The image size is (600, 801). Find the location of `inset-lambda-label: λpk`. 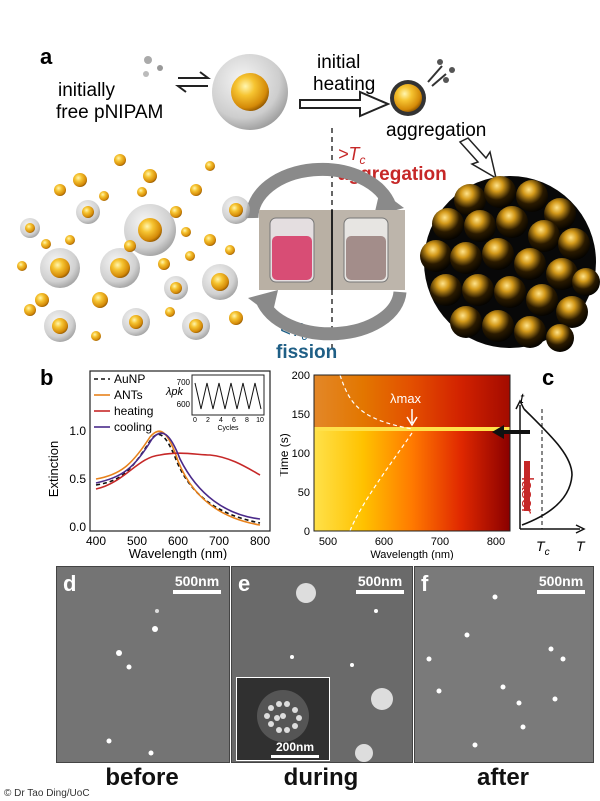

inset-lambda-label: λpk is located at coordinates (174, 392).